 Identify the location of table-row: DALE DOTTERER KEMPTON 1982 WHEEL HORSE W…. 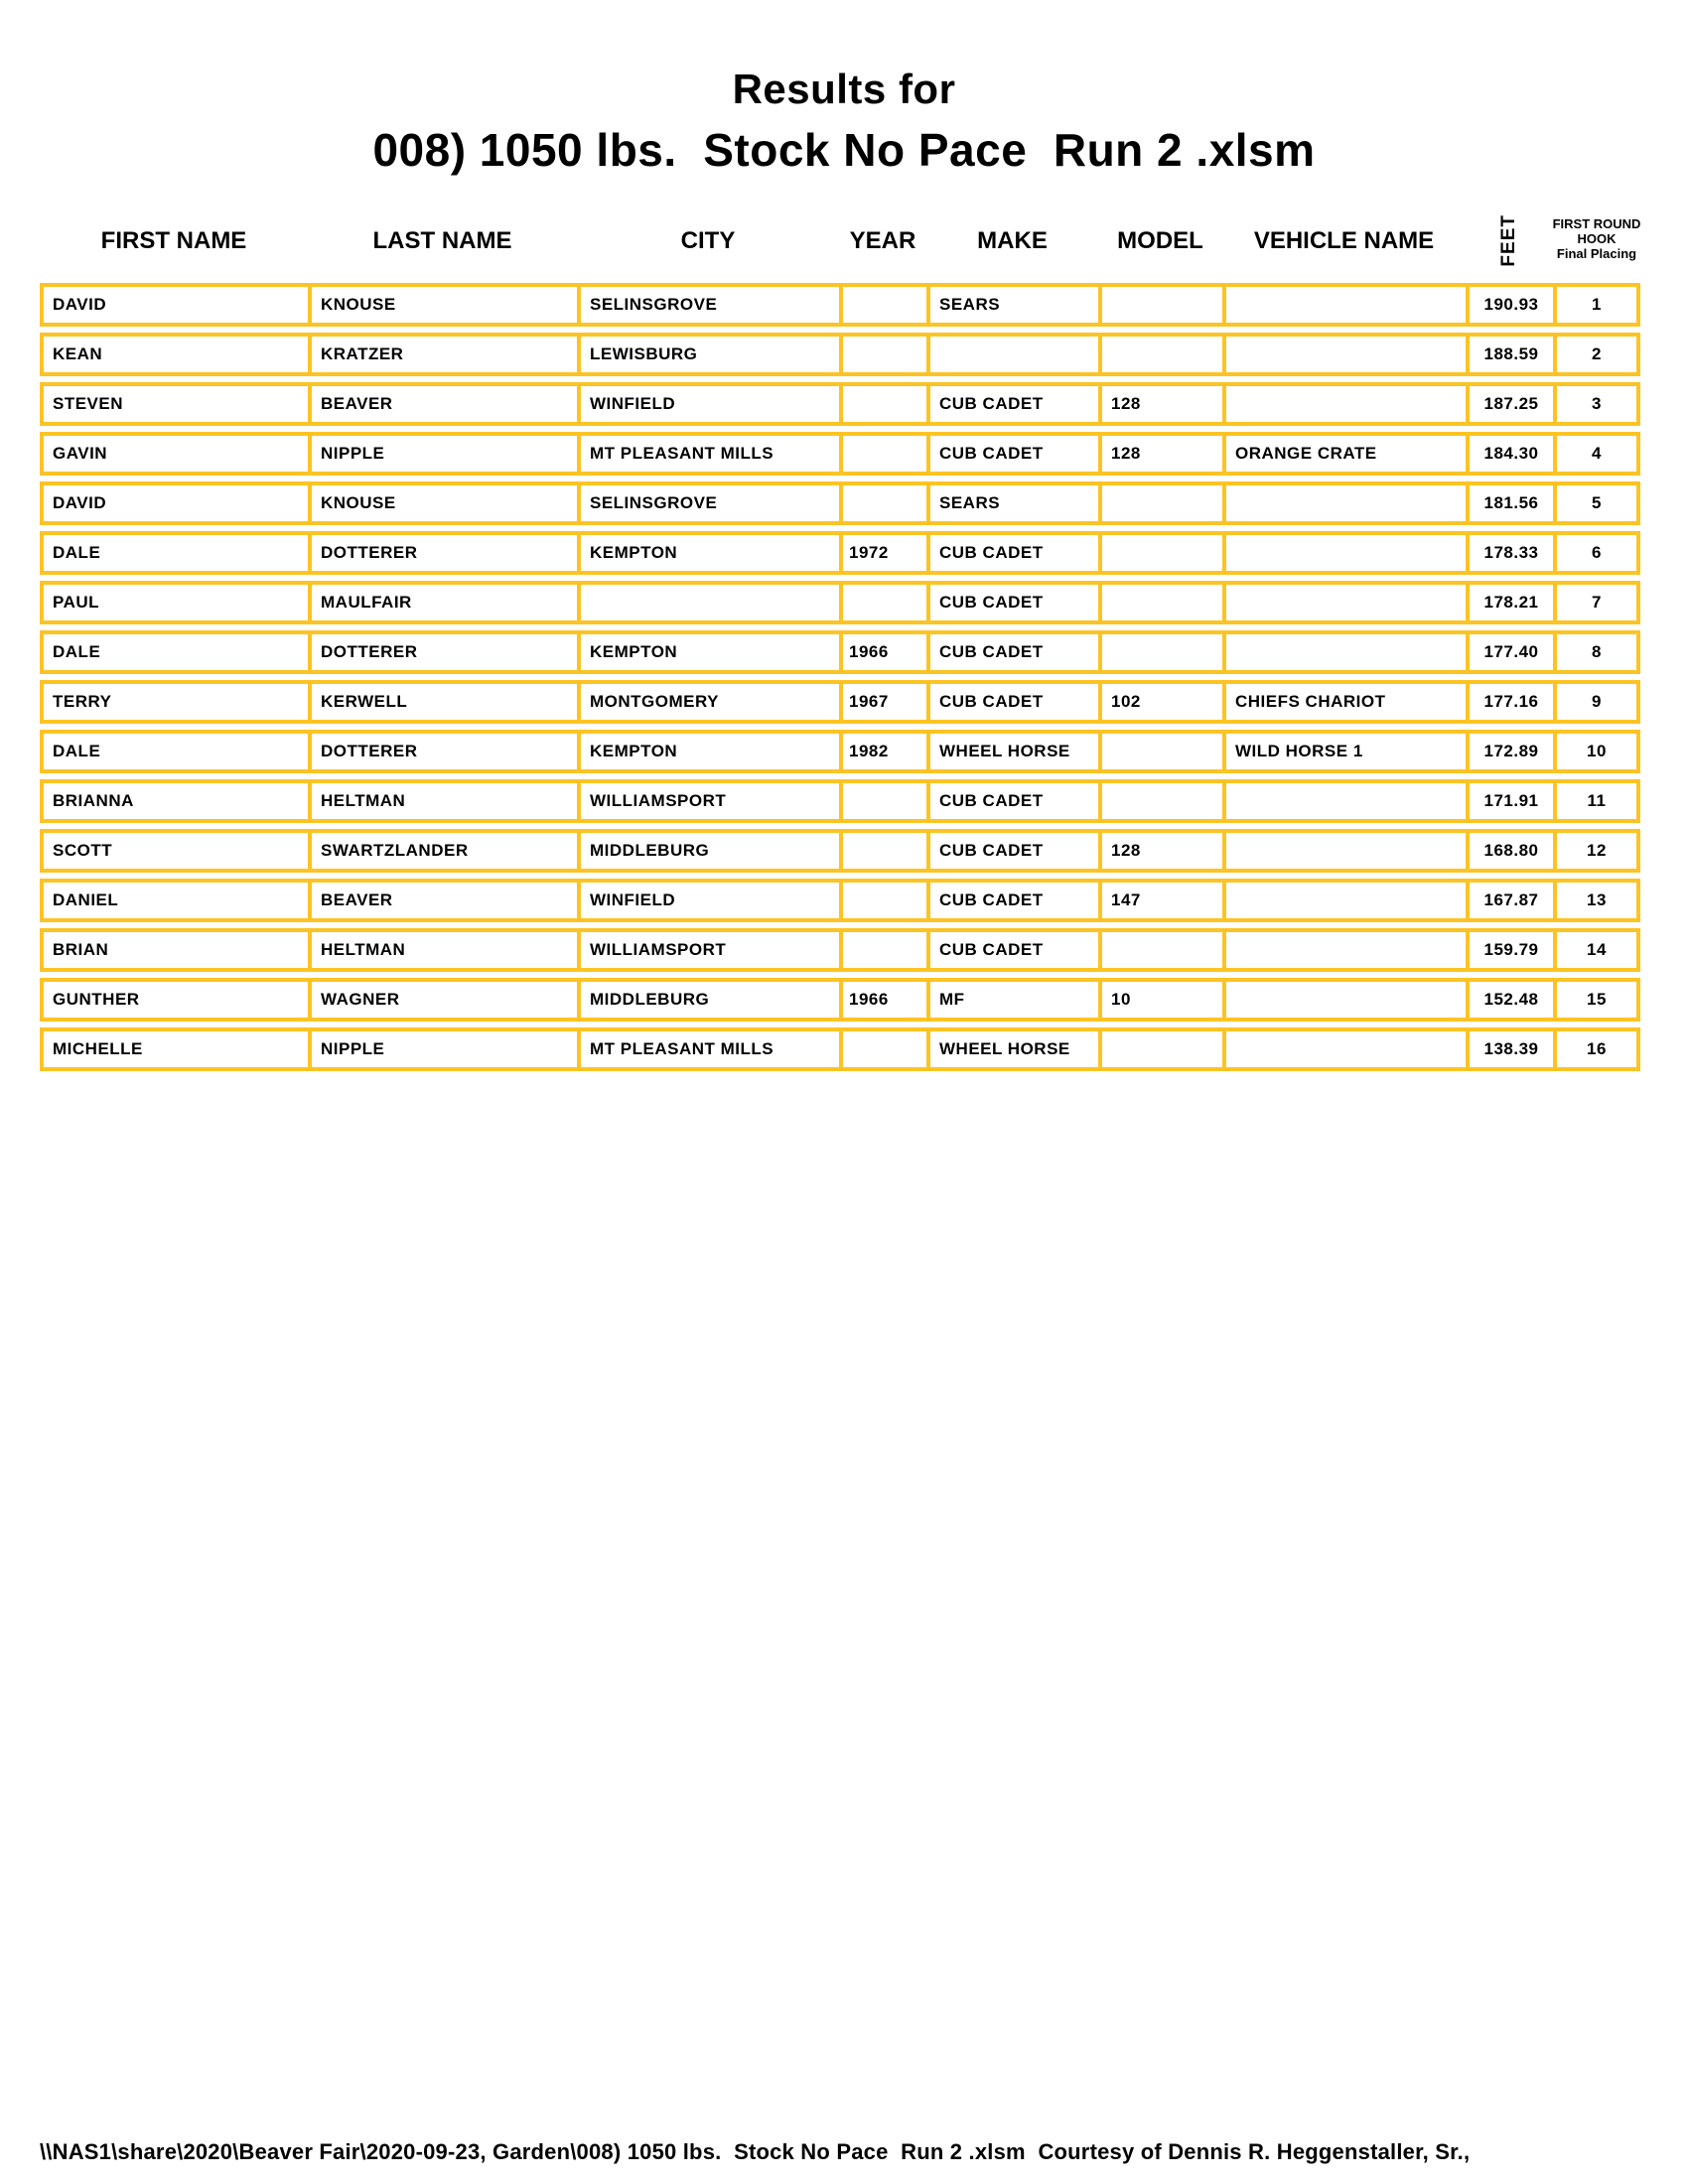
(840, 751).